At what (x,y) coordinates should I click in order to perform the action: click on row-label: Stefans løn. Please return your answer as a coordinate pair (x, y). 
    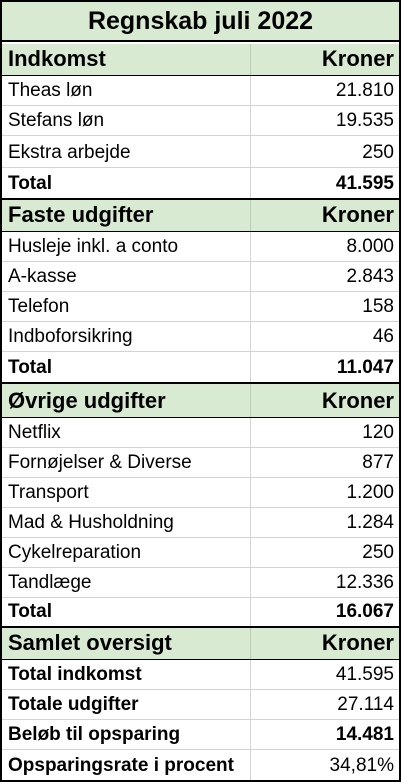
    Looking at the image, I should click on (126, 120).